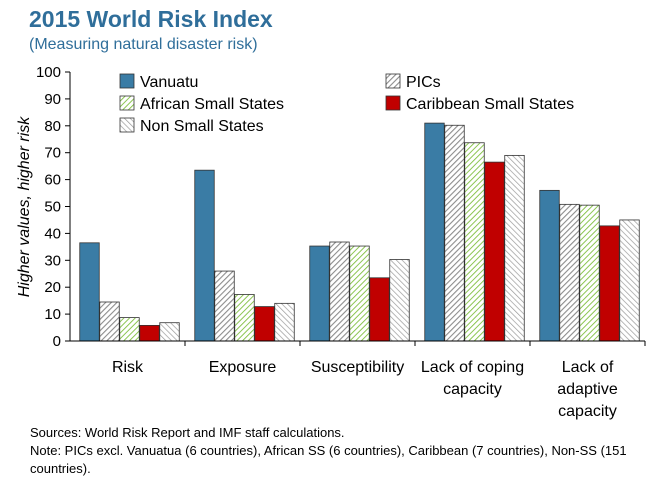 This screenshot has width=650, height=486. What do you see at coordinates (212, 104) in the screenshot?
I see `legend-label: African Small States` at bounding box center [212, 104].